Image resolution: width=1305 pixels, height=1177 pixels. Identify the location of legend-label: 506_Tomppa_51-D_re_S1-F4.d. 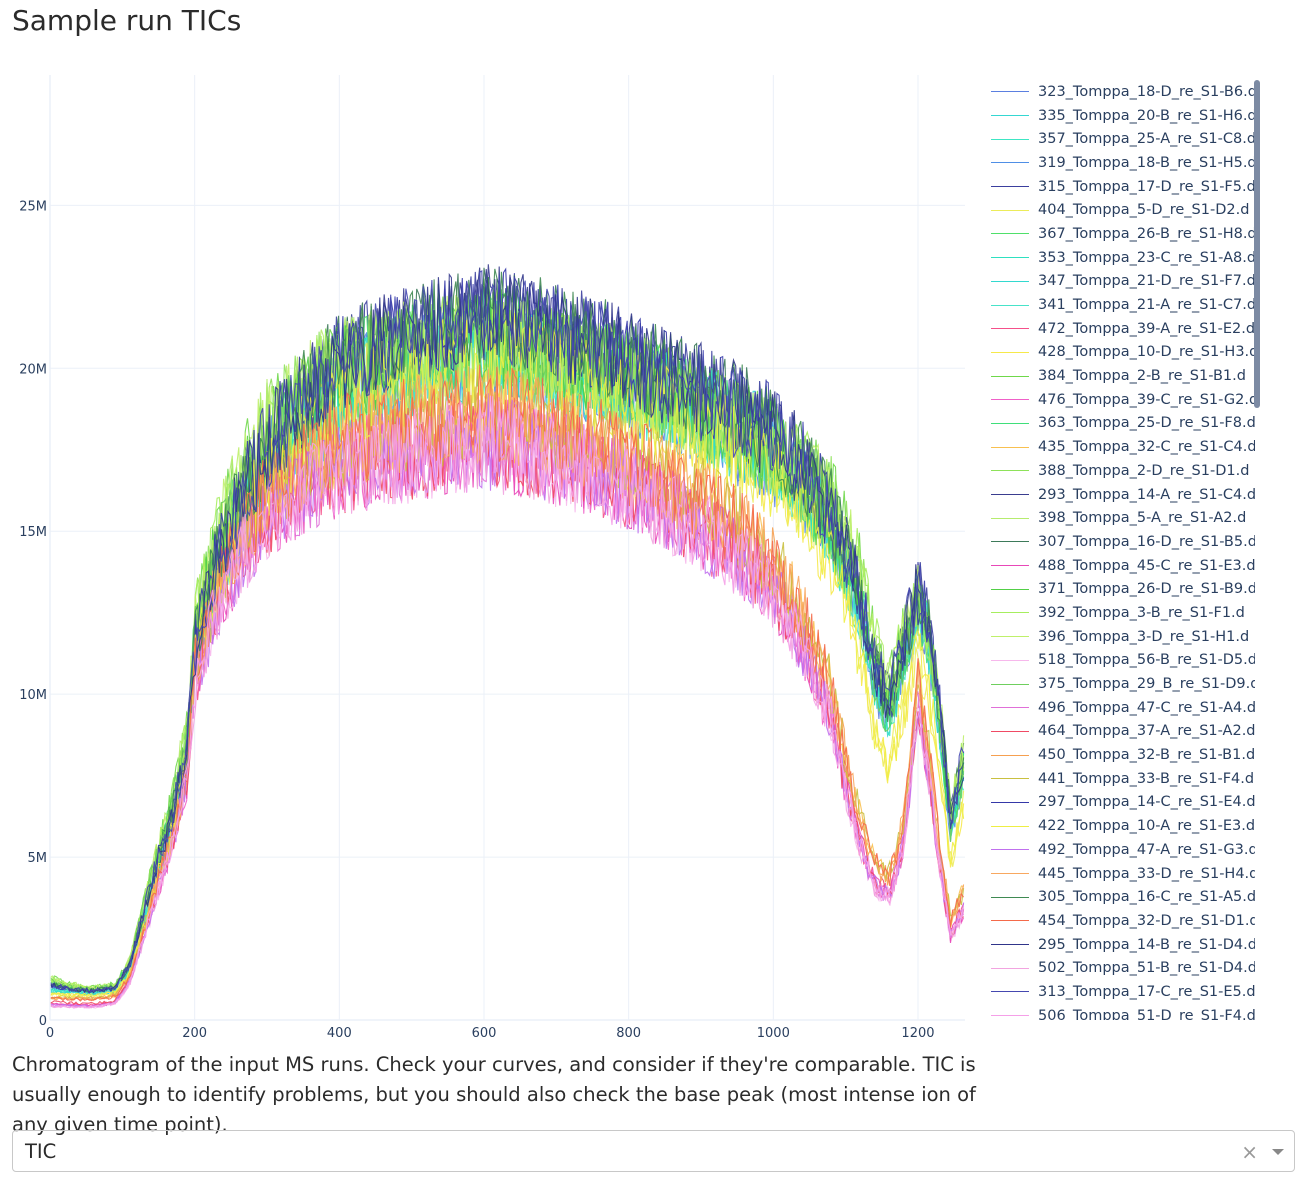
(1146, 1013).